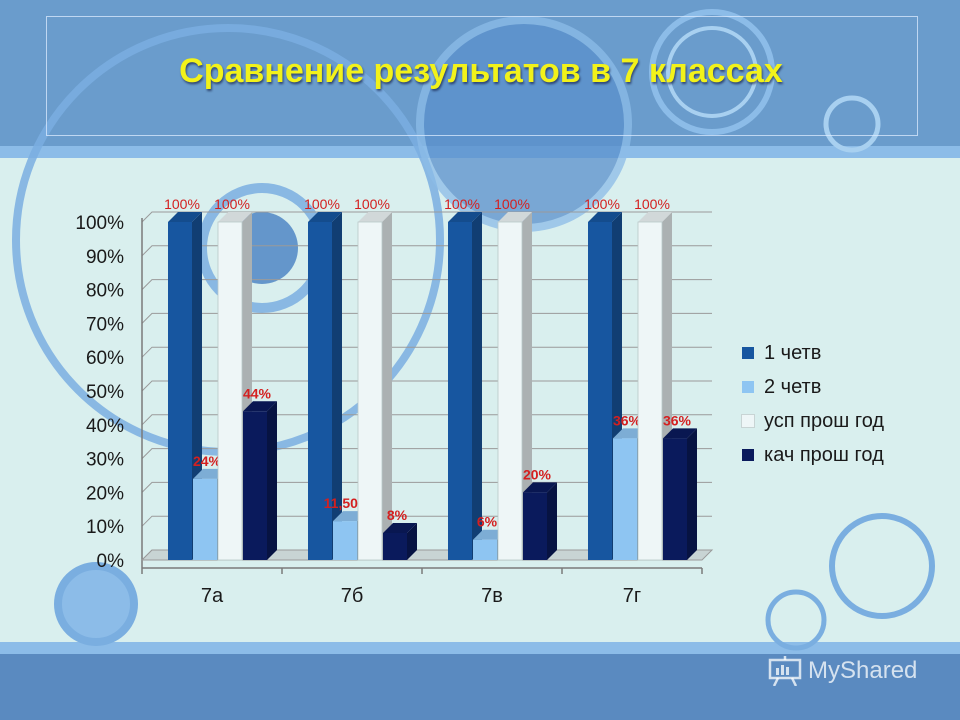 Image resolution: width=960 pixels, height=720 pixels. I want to click on y-tick-label: 10%, so click(105, 527).